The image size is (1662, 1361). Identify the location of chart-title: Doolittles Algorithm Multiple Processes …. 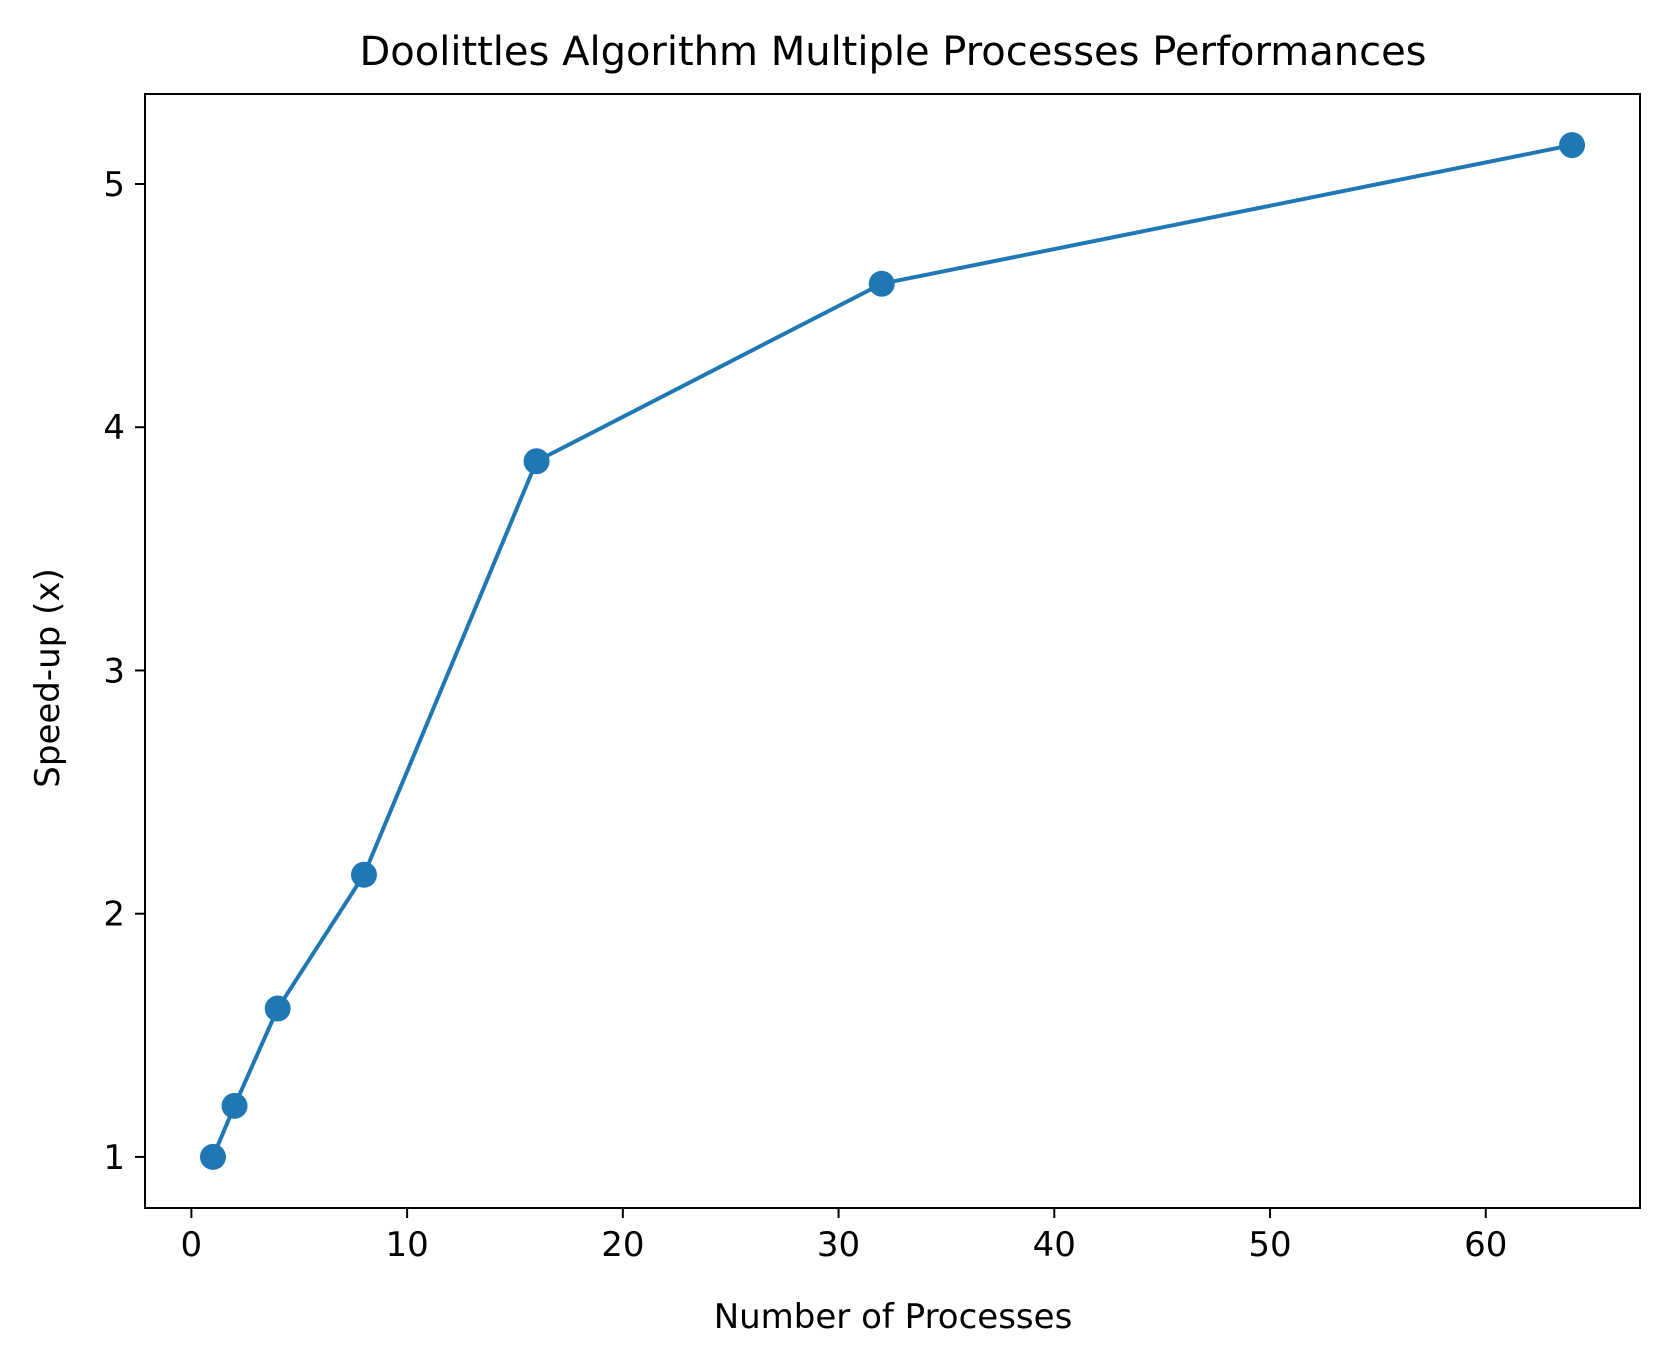
(892, 52).